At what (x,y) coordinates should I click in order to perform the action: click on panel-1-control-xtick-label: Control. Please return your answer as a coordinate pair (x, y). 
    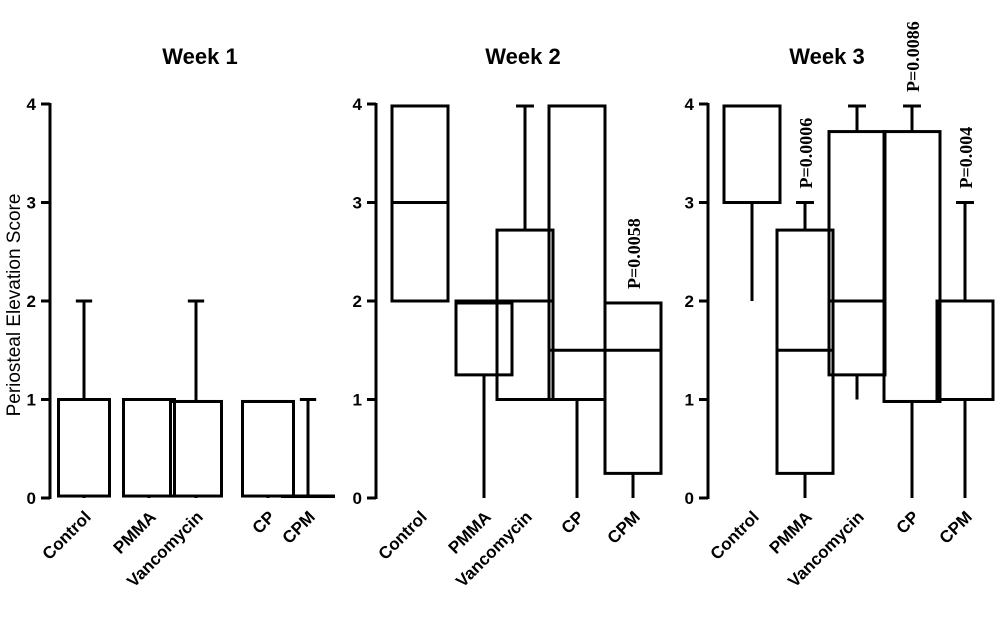
    Looking at the image, I should click on (67, 535).